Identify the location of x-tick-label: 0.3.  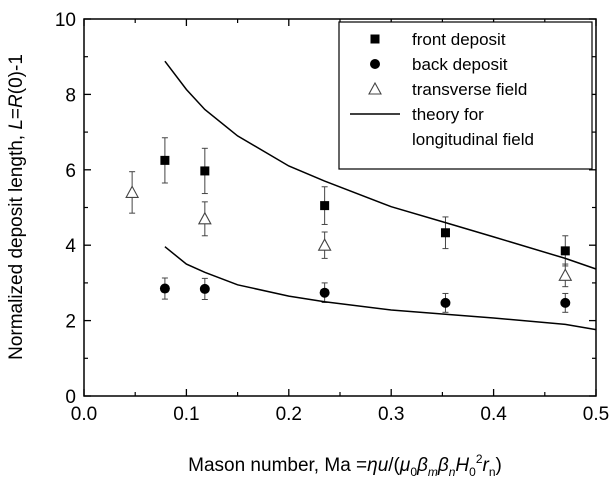
(391, 414).